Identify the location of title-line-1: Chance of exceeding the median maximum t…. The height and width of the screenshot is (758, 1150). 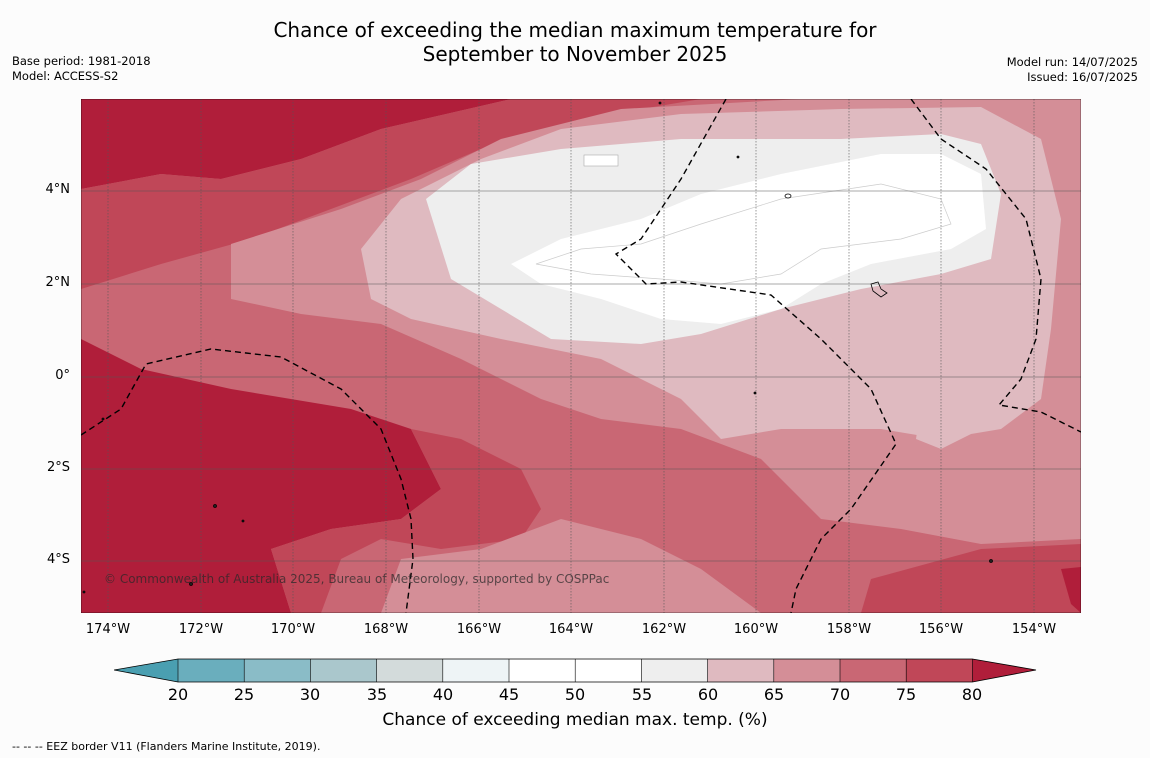
(575, 30).